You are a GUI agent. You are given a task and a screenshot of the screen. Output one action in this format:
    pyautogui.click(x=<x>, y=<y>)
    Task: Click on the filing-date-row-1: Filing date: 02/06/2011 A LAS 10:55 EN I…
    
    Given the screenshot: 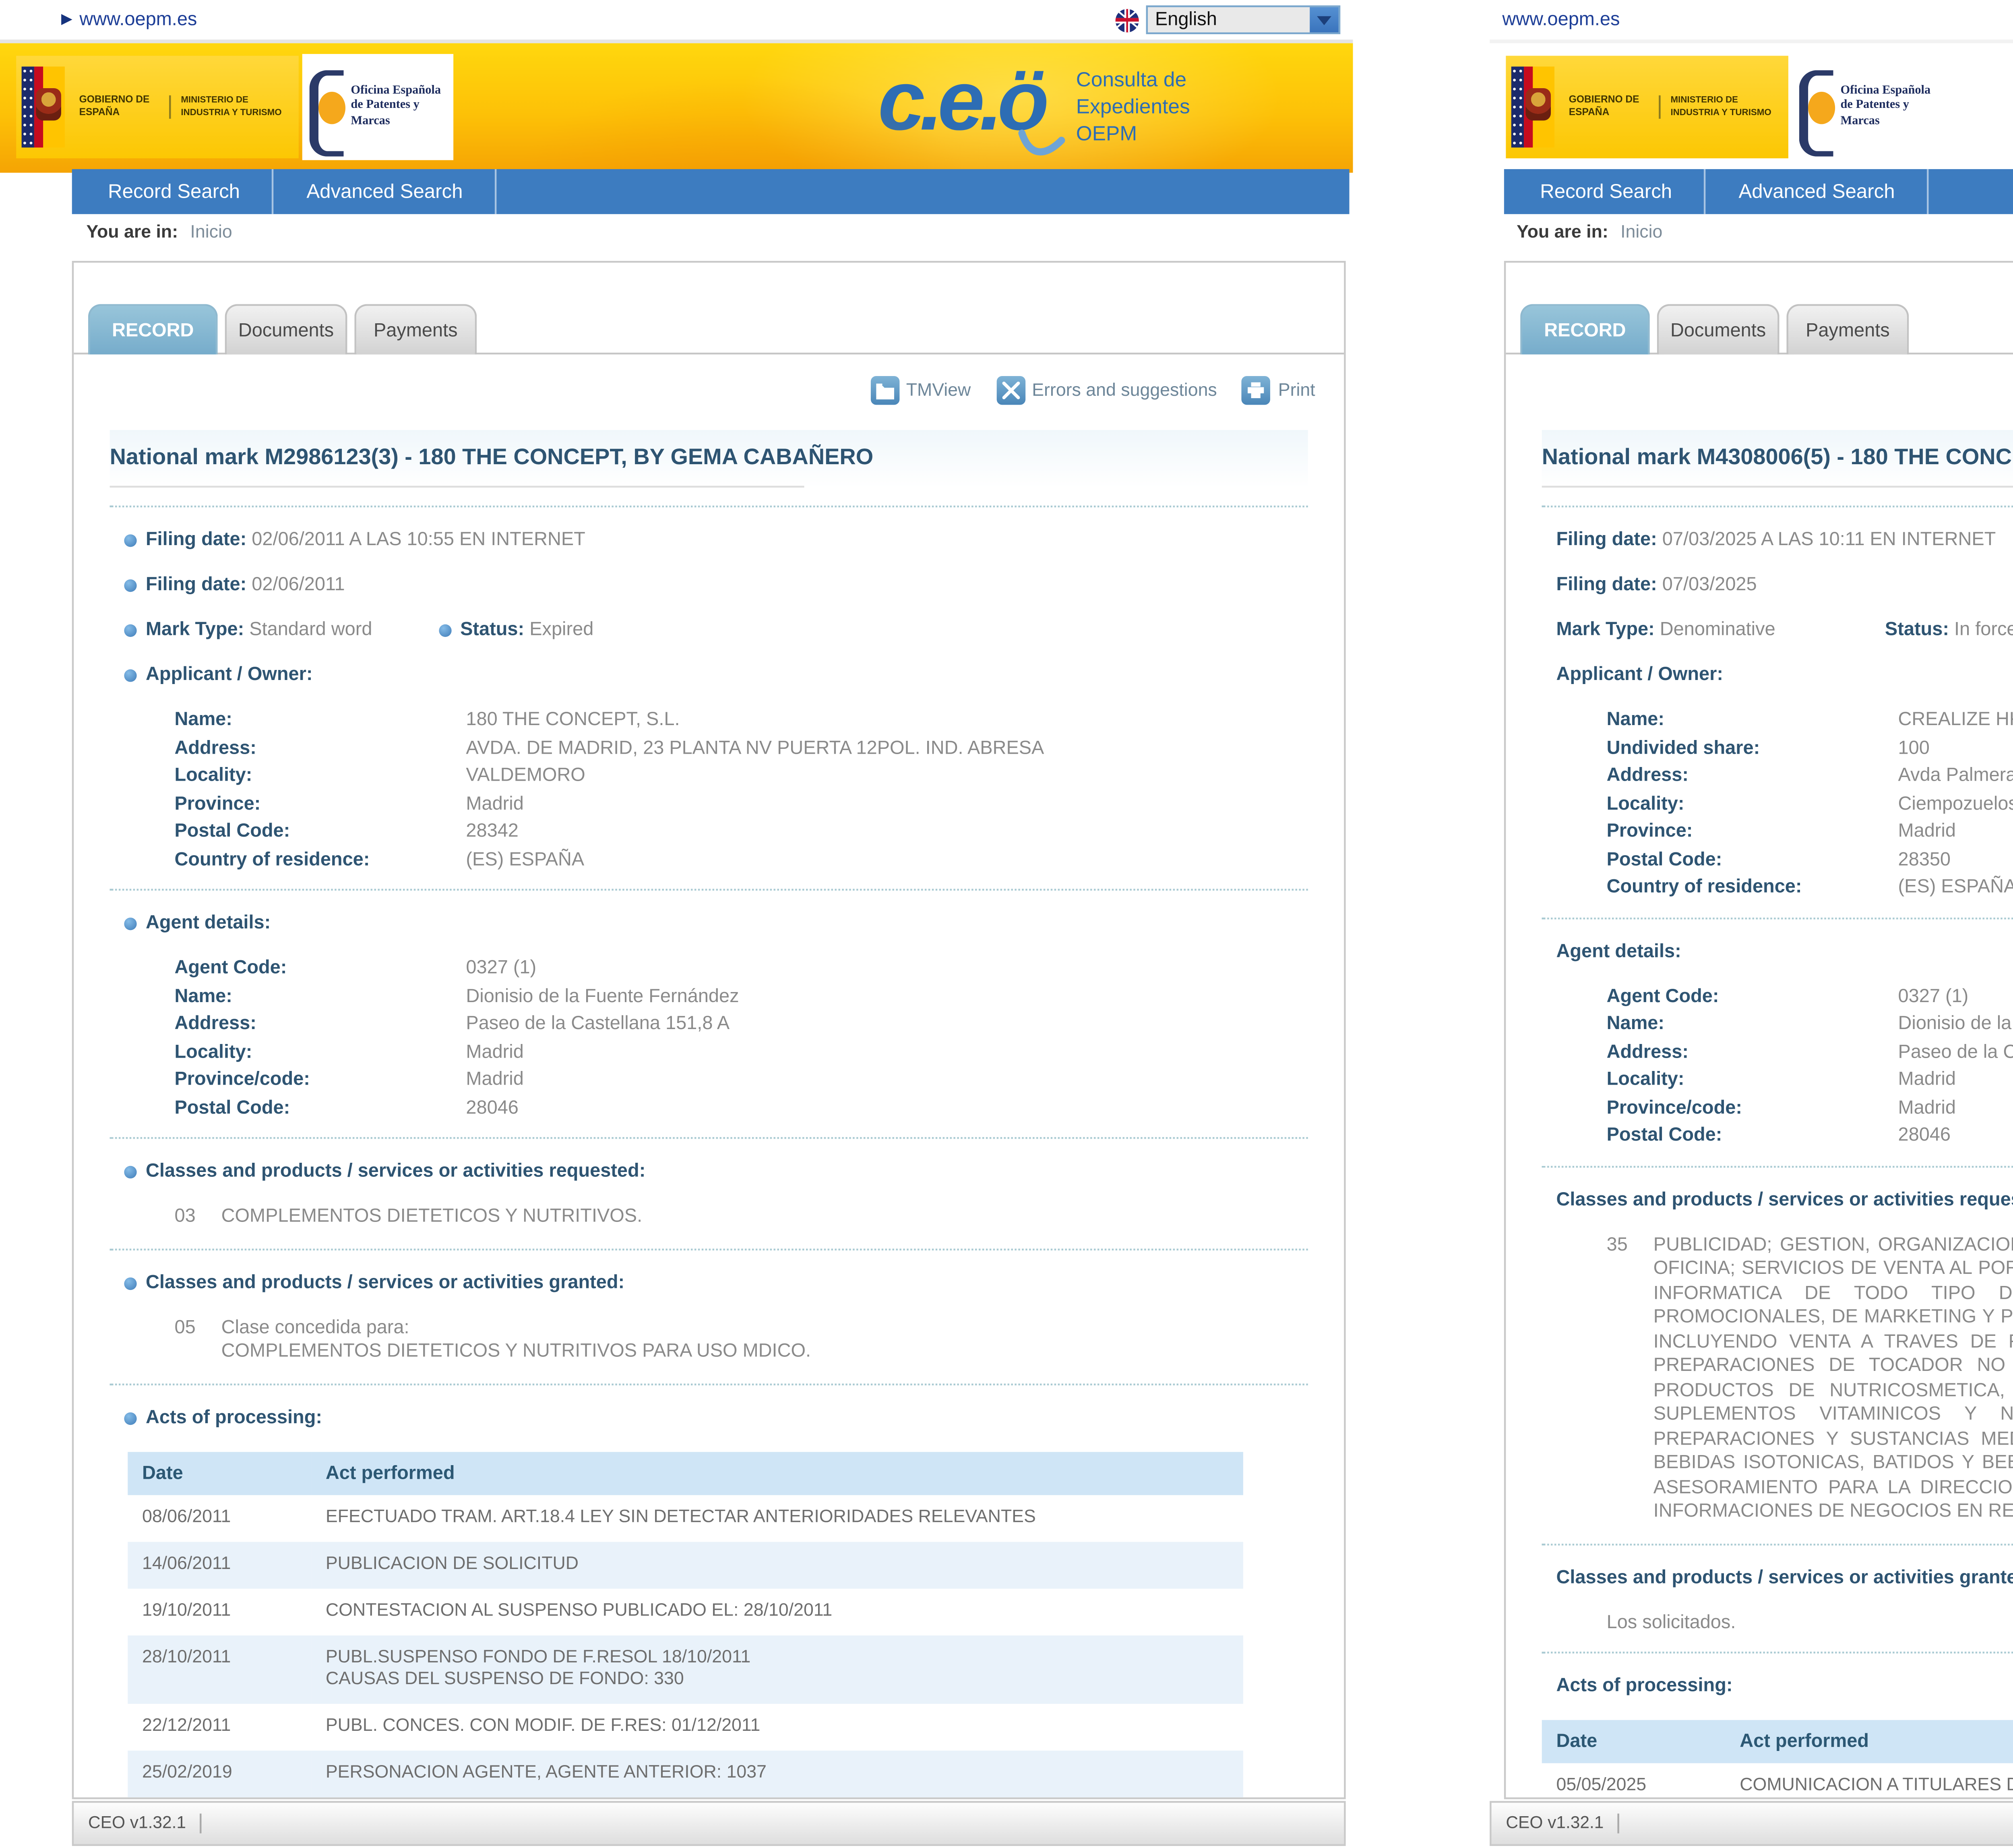 What is the action you would take?
    pyautogui.click(x=716, y=540)
    